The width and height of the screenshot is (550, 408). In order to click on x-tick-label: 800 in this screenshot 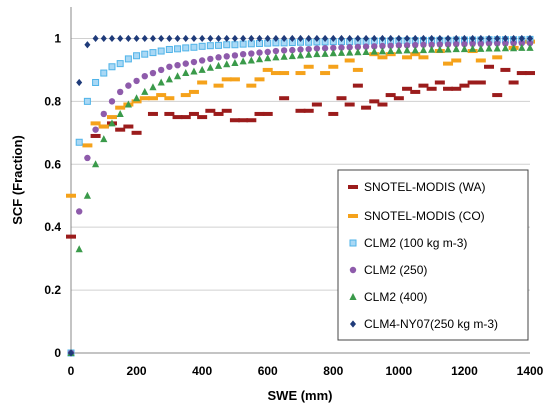, I will do `click(333, 371)`.